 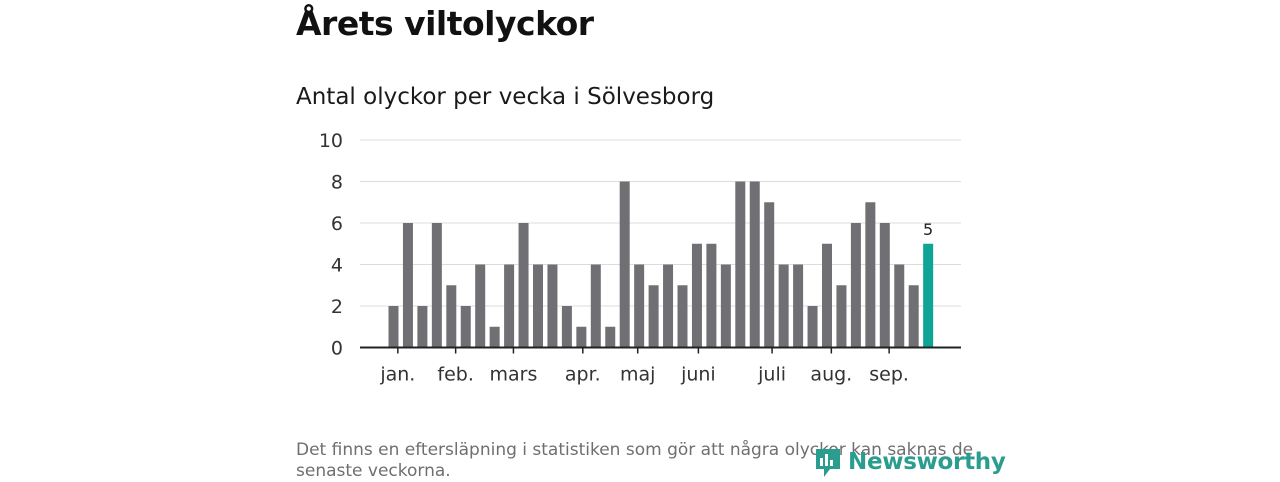 I want to click on y-tick-label: 4, so click(x=337, y=266).